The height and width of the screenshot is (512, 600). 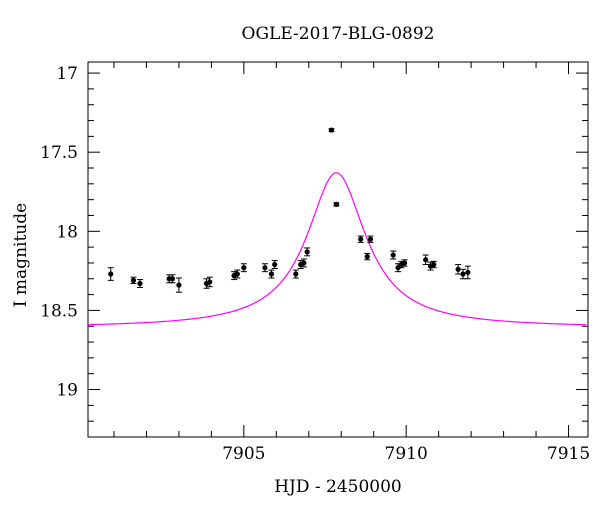 What do you see at coordinates (59, 153) in the screenshot?
I see `y-tick-label: 17.5` at bounding box center [59, 153].